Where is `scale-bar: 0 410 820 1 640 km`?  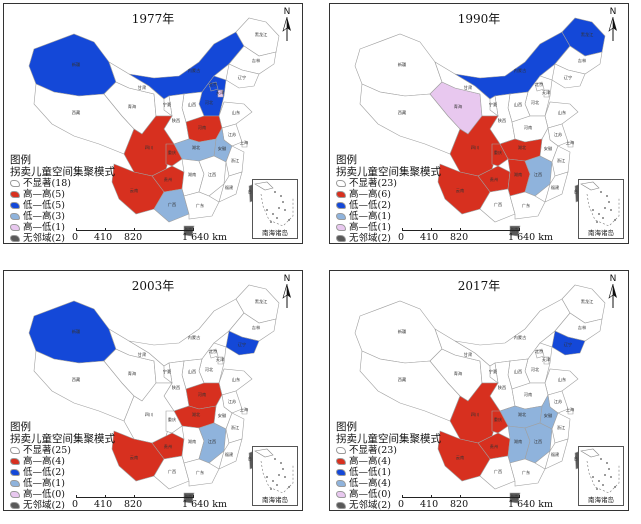 scale-bar: 0 410 820 1 640 km is located at coordinates (149, 234).